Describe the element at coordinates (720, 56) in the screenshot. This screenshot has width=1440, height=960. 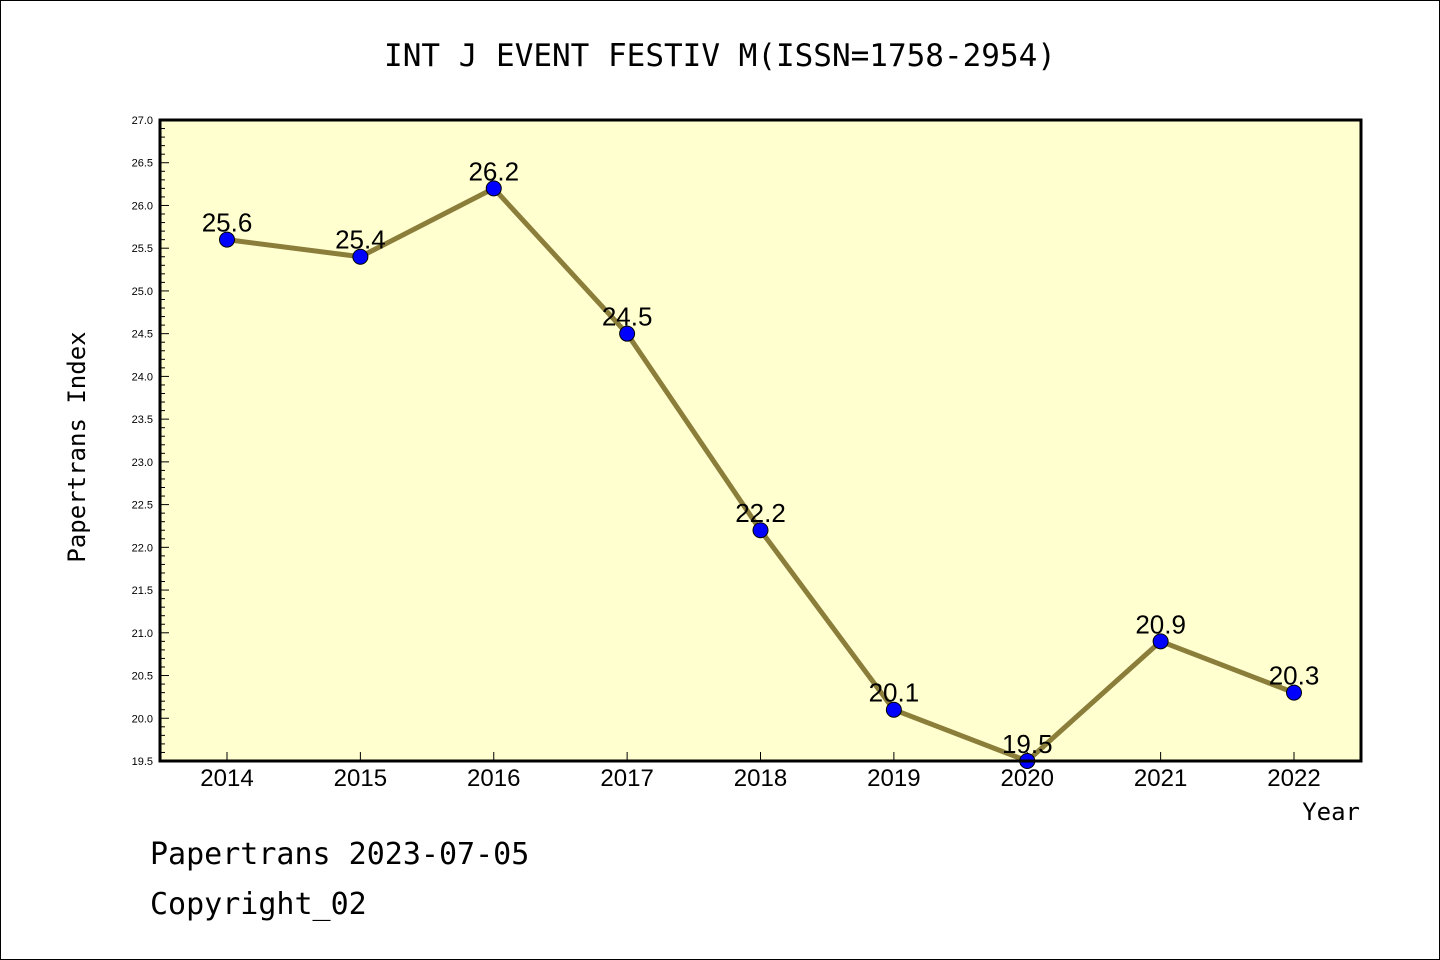
I see `chart-title: INT J EVENT FESTIV M(ISSN=1758-2954)` at that location.